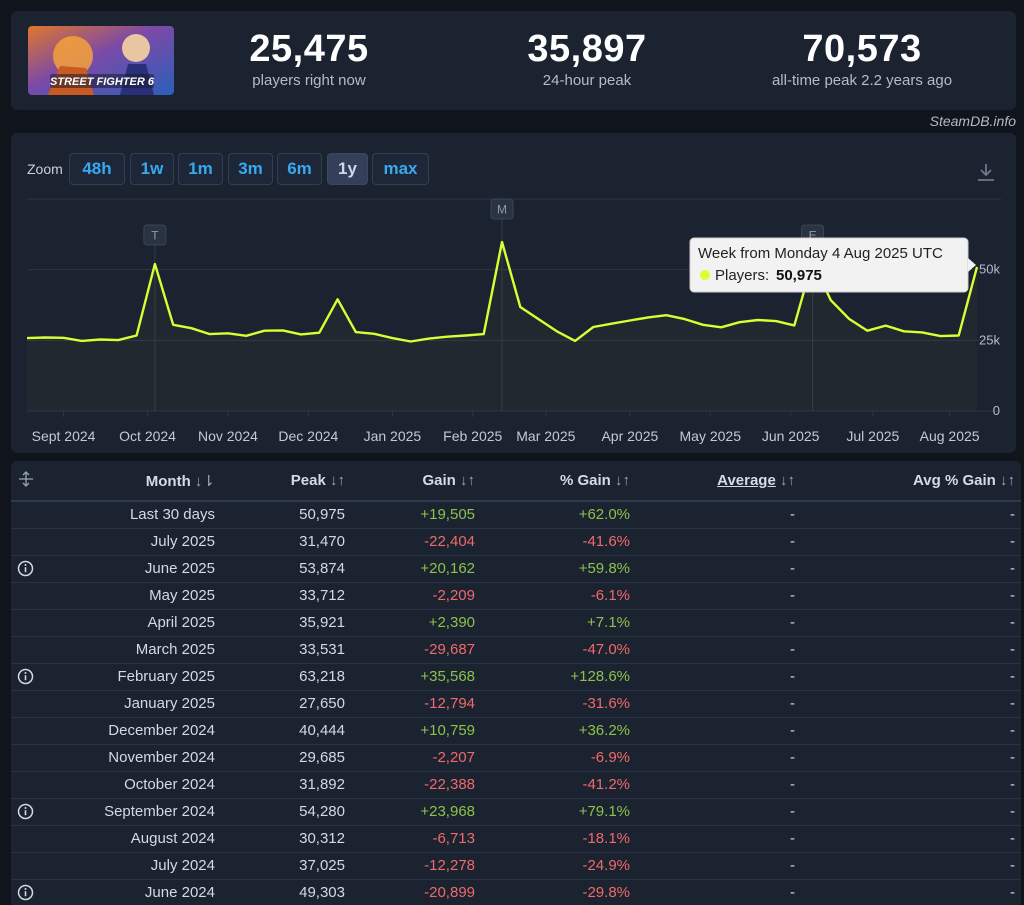  I want to click on cell-gain: +19,505, so click(416, 515).